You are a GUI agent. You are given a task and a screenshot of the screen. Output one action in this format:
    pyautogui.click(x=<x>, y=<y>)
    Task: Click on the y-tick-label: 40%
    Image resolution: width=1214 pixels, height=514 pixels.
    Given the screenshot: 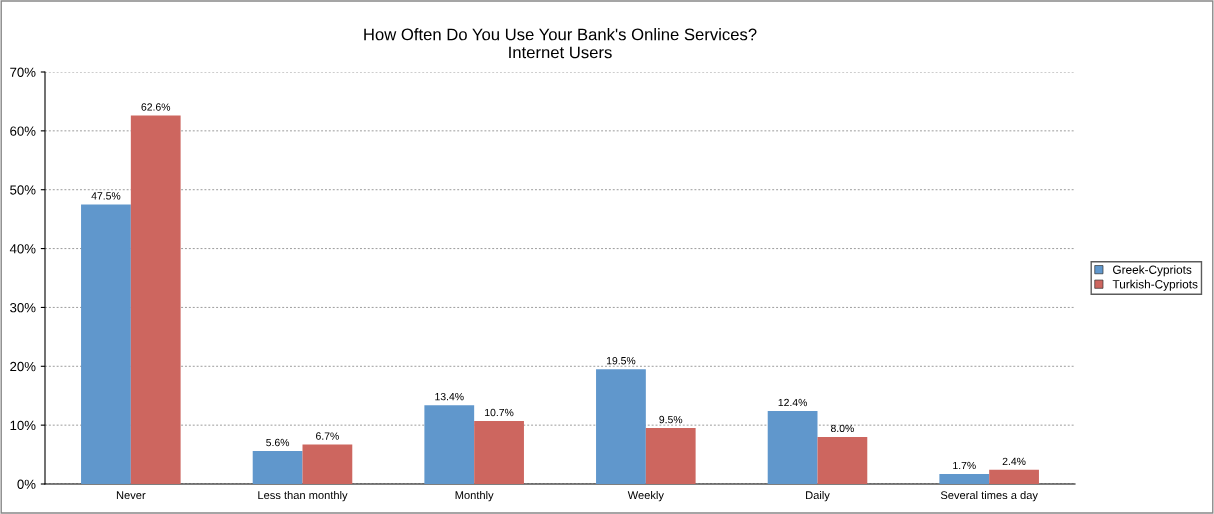 What is the action you would take?
    pyautogui.click(x=22, y=249)
    